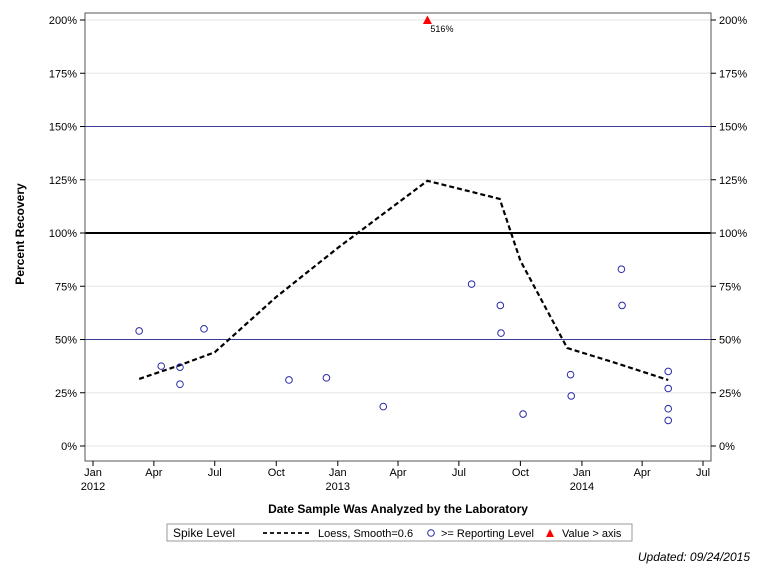 The width and height of the screenshot is (768, 576). Describe the element at coordinates (93, 487) in the screenshot. I see `x-tick-year-label: 2012` at that location.